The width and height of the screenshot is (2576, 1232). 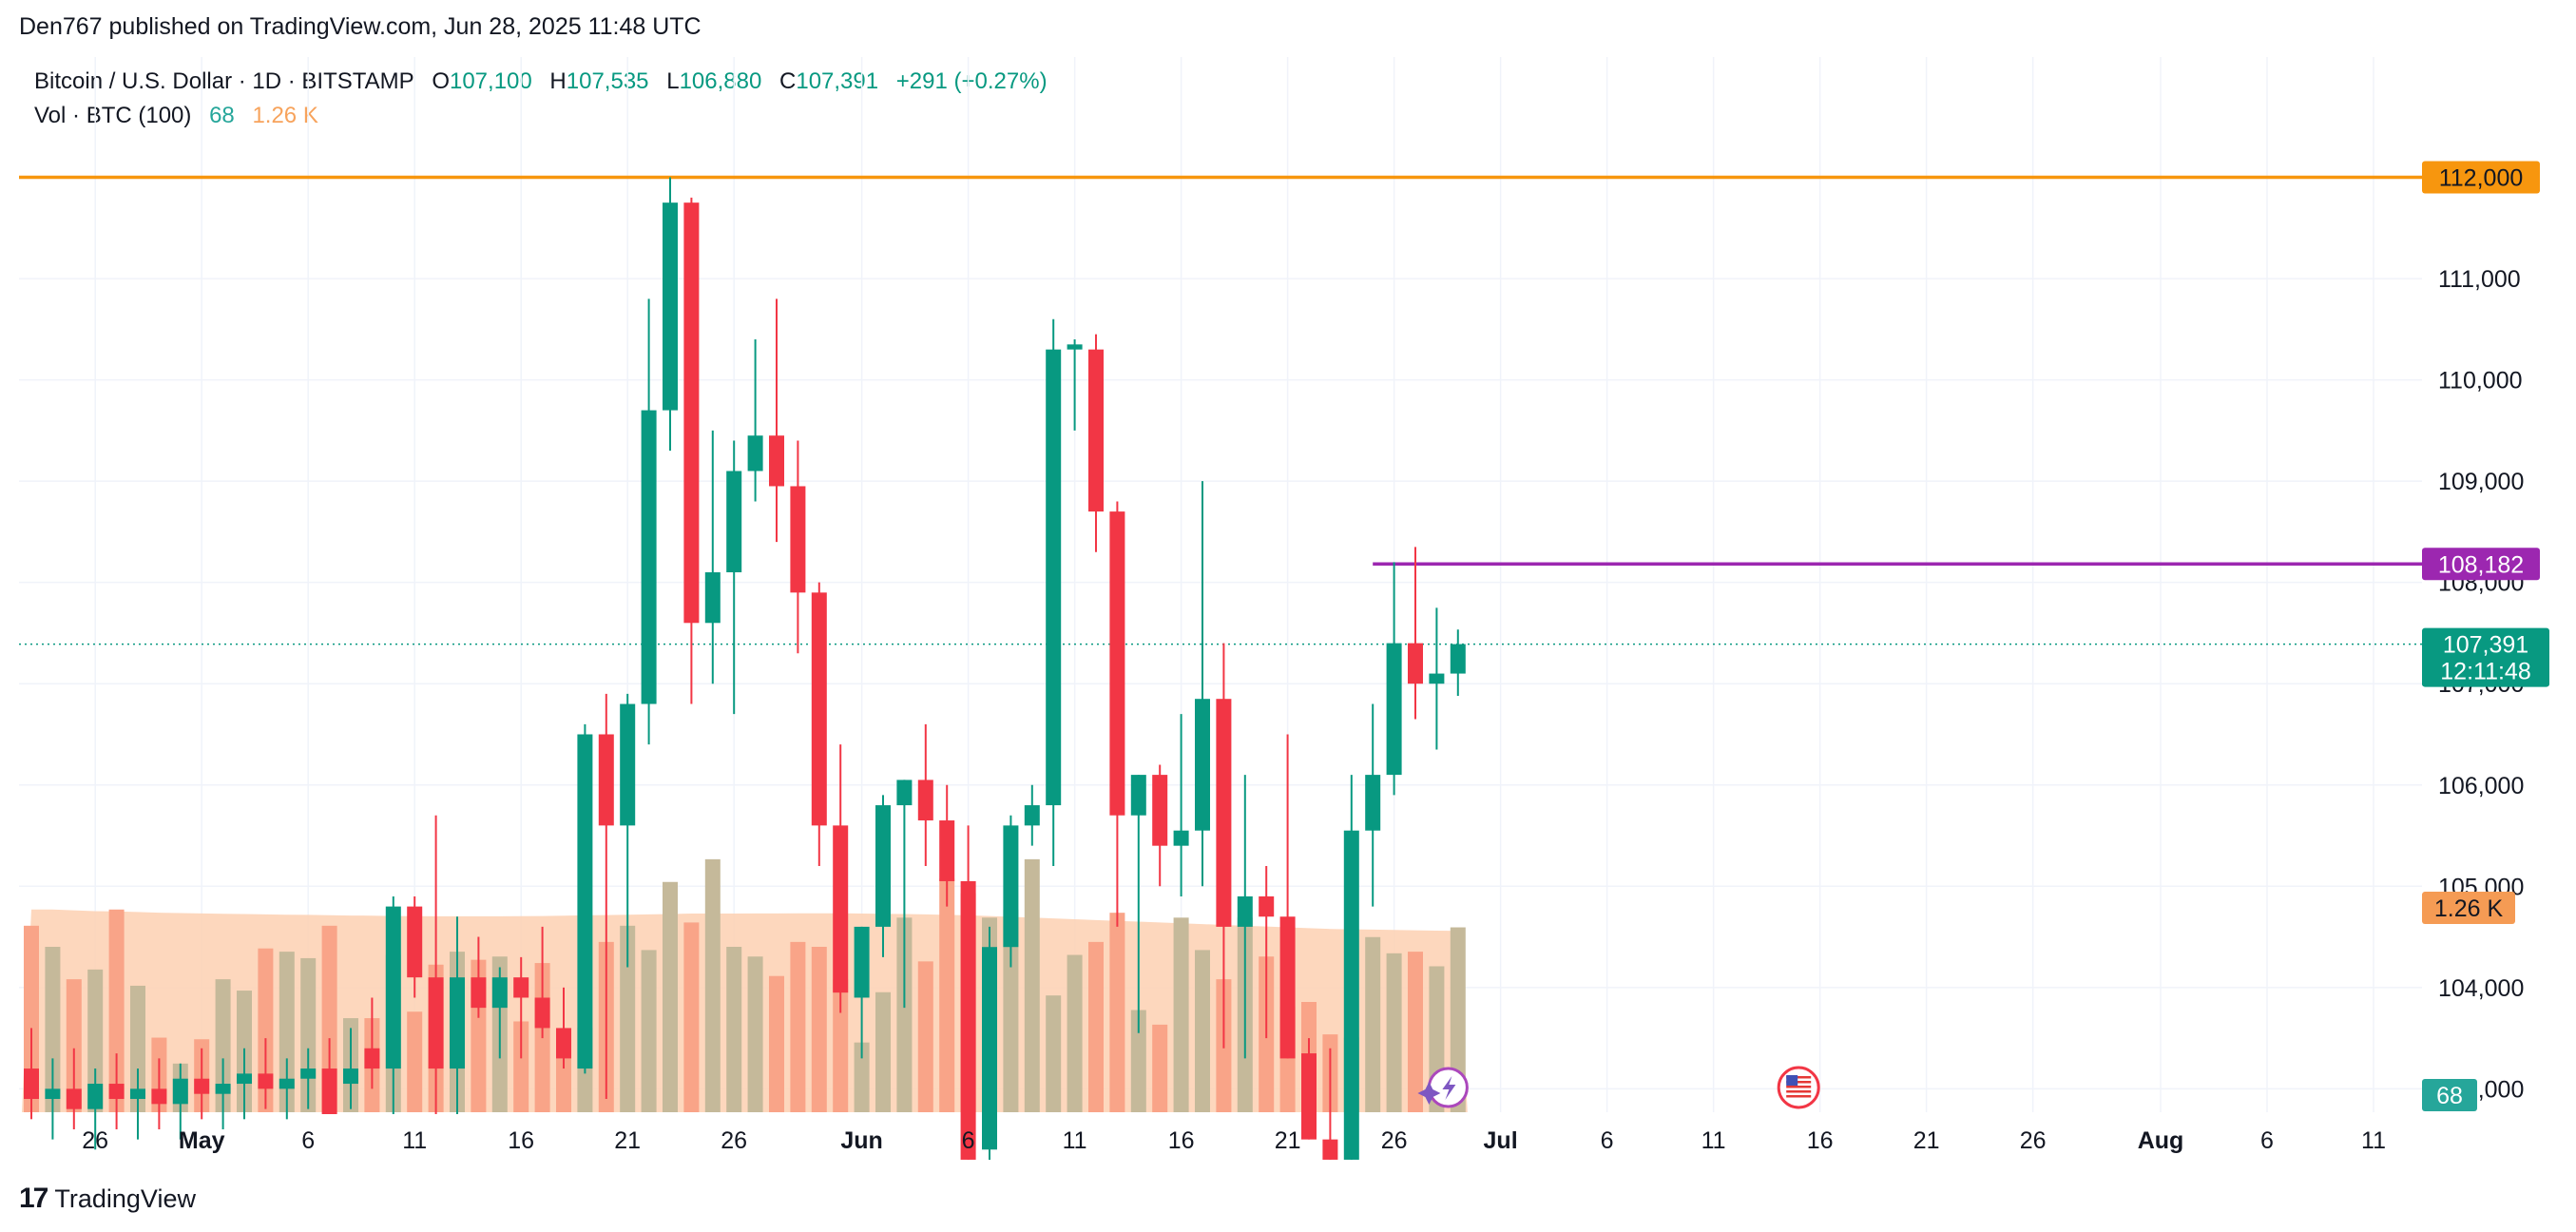 What do you see at coordinates (745, 985) in the screenshot?
I see `volume-layer` at bounding box center [745, 985].